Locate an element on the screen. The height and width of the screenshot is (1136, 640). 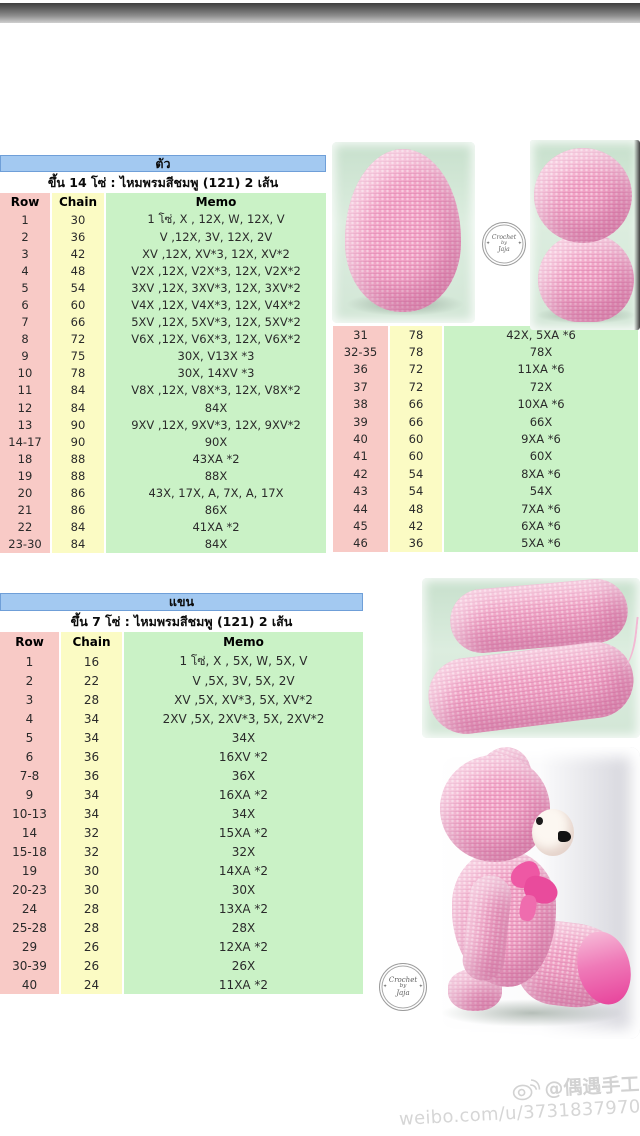
table-cell: 44 is located at coordinates (360, 508).